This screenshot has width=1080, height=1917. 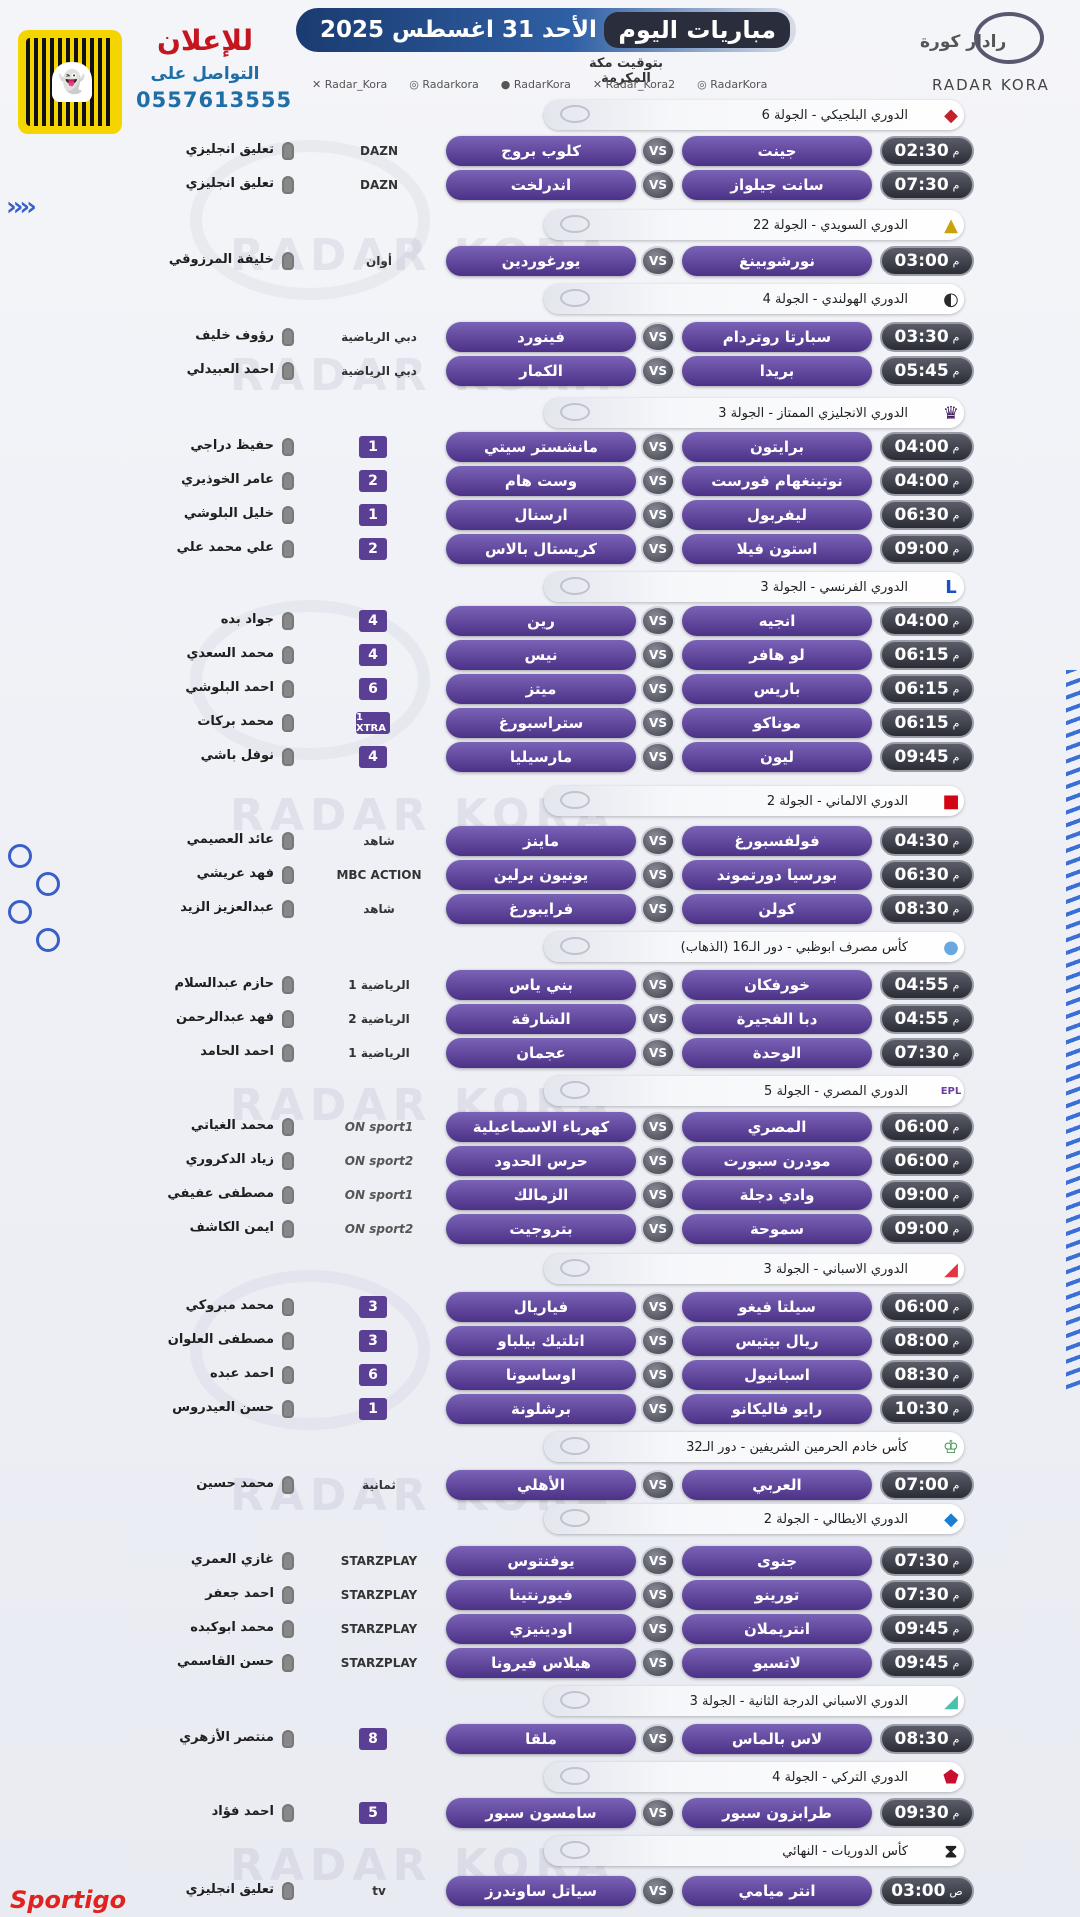 I want to click on channel-badge: ثمانية, so click(x=379, y=1485).